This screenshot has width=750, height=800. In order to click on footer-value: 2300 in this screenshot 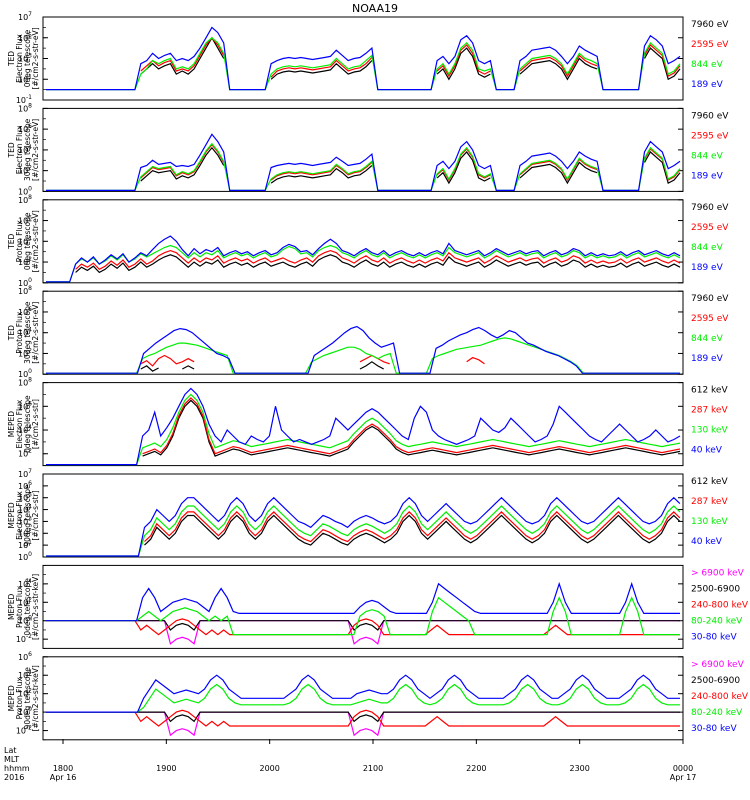, I will do `click(579, 768)`.